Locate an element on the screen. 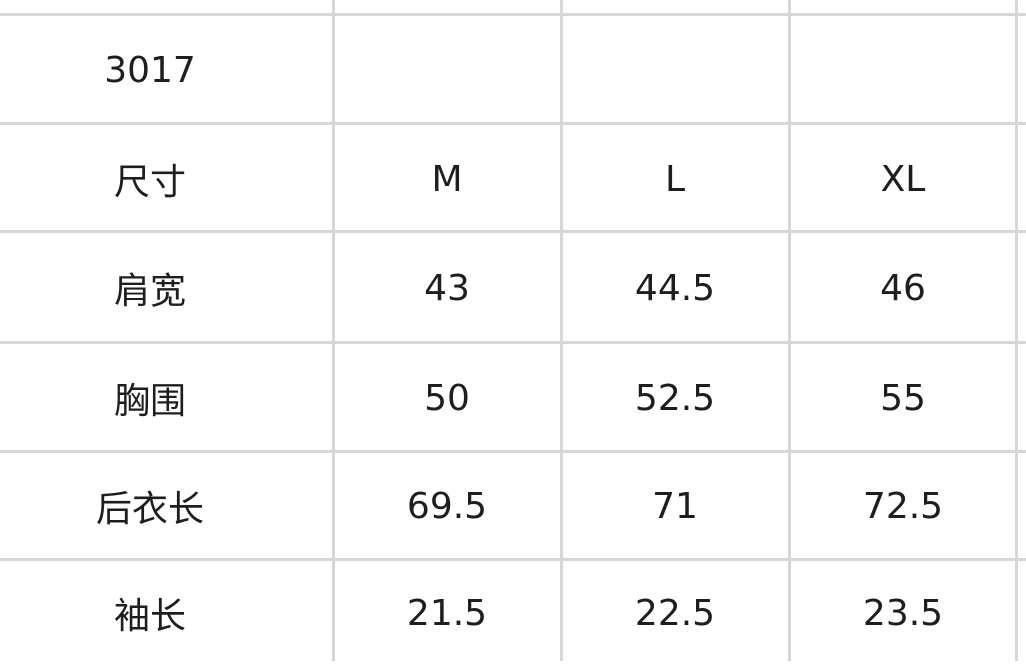 Image resolution: width=1026 pixels, height=667 pixels. table-cell: 22.5 is located at coordinates (675, 613).